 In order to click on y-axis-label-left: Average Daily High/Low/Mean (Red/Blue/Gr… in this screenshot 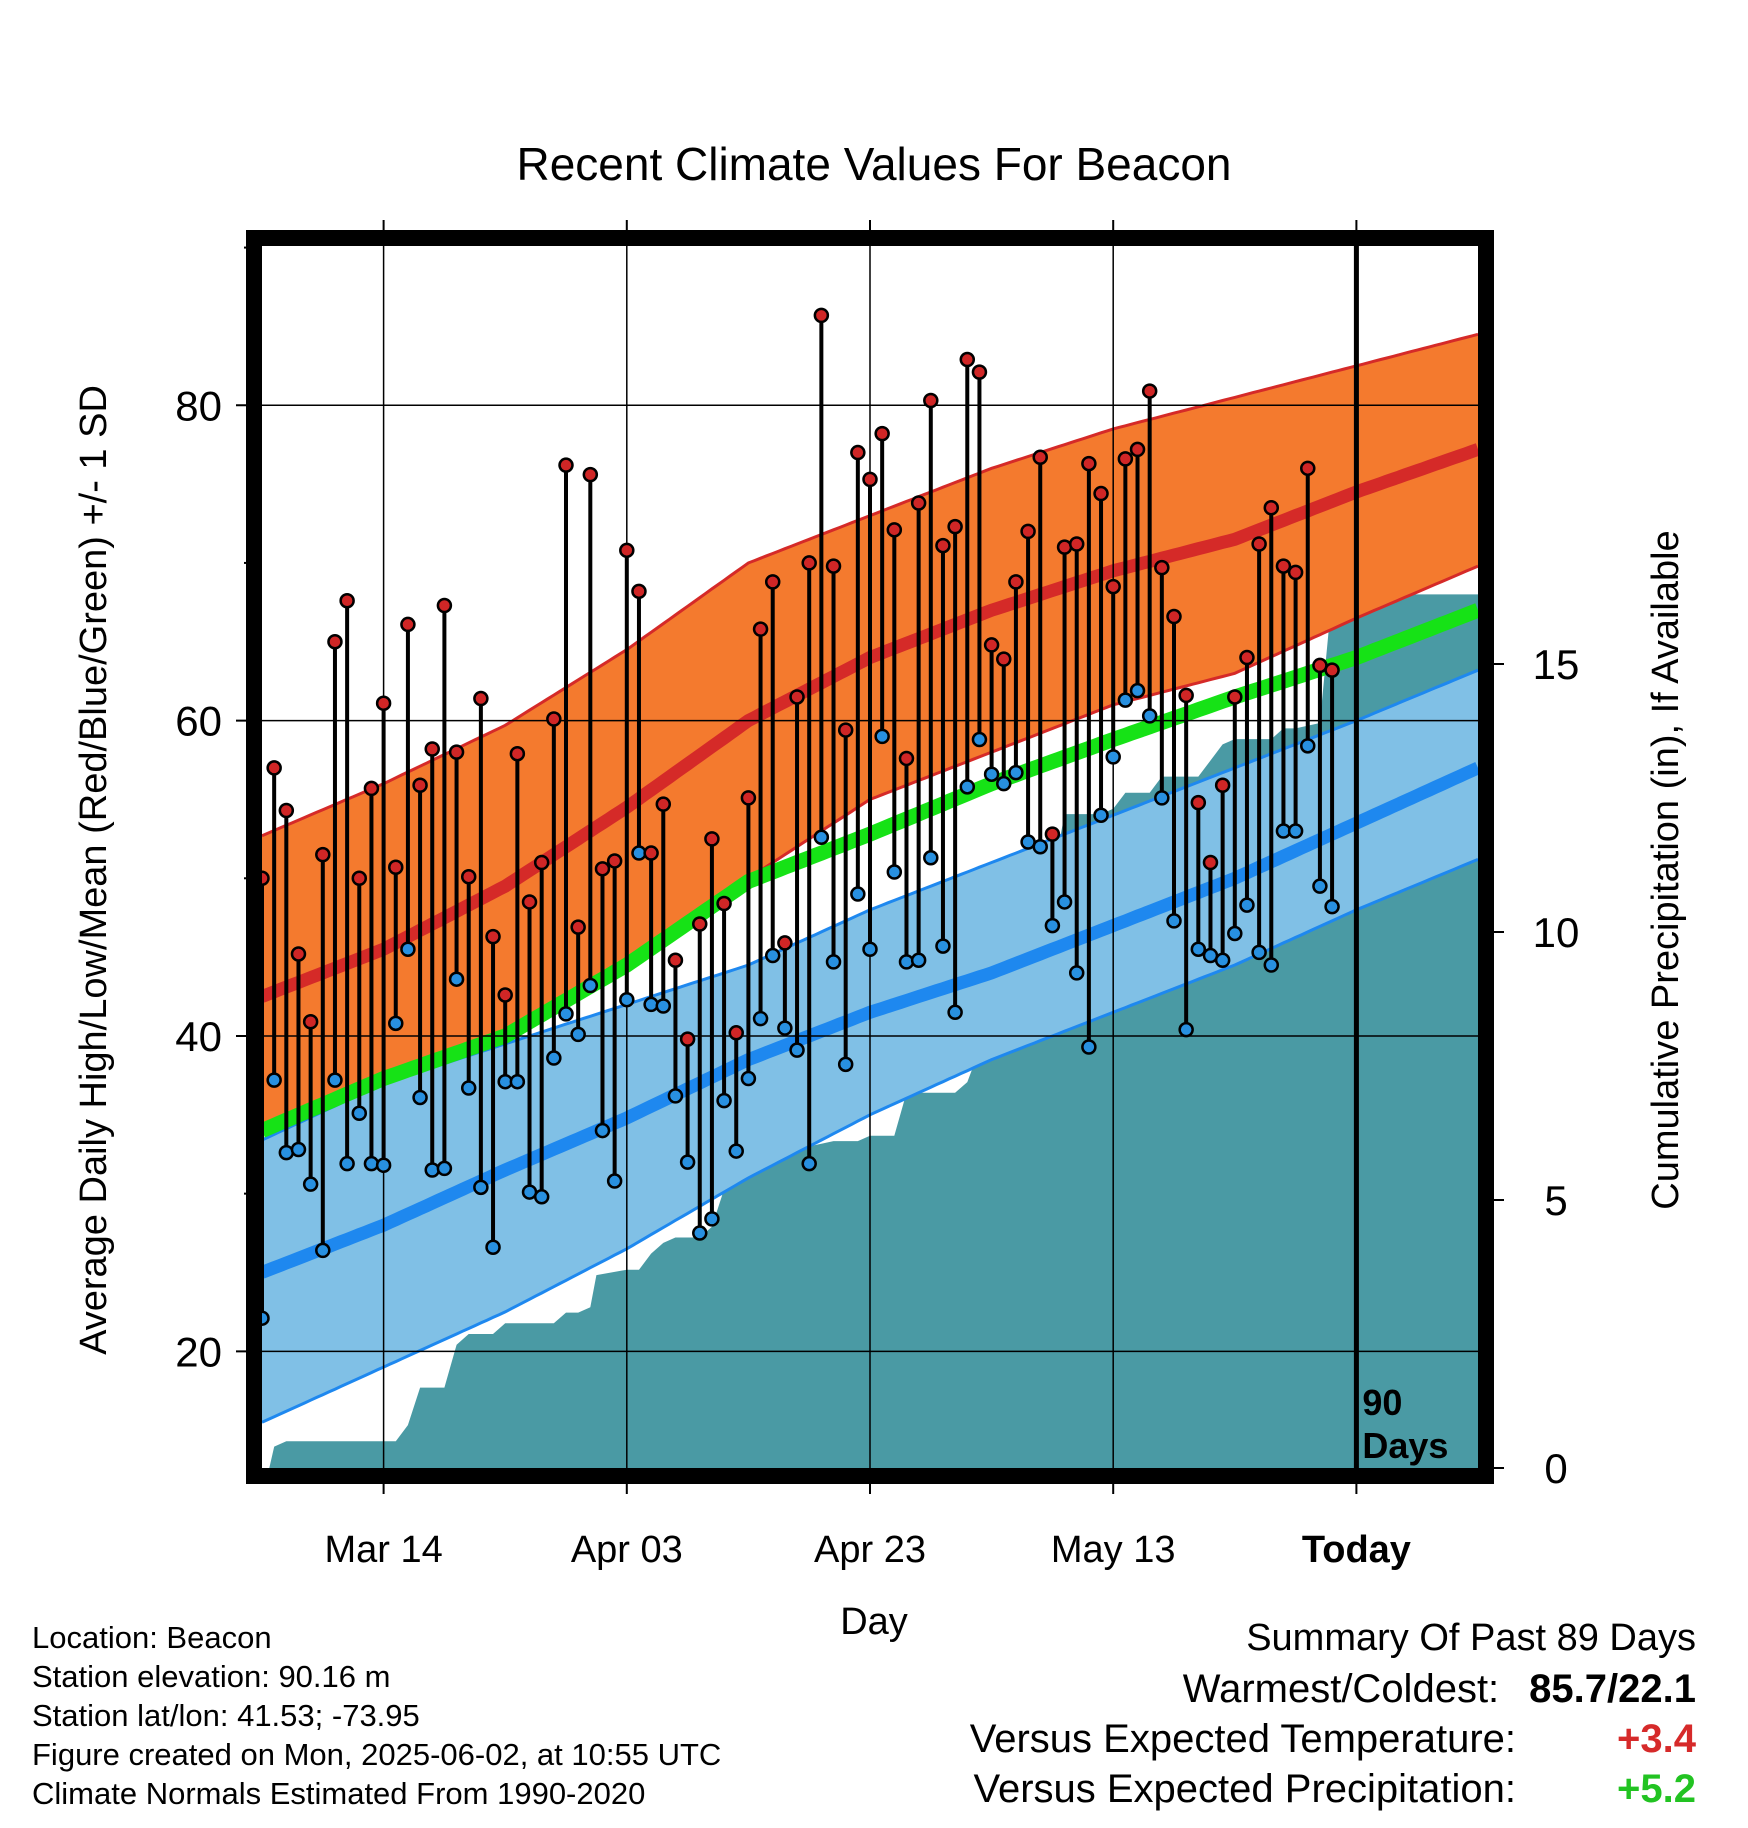, I will do `click(94, 870)`.